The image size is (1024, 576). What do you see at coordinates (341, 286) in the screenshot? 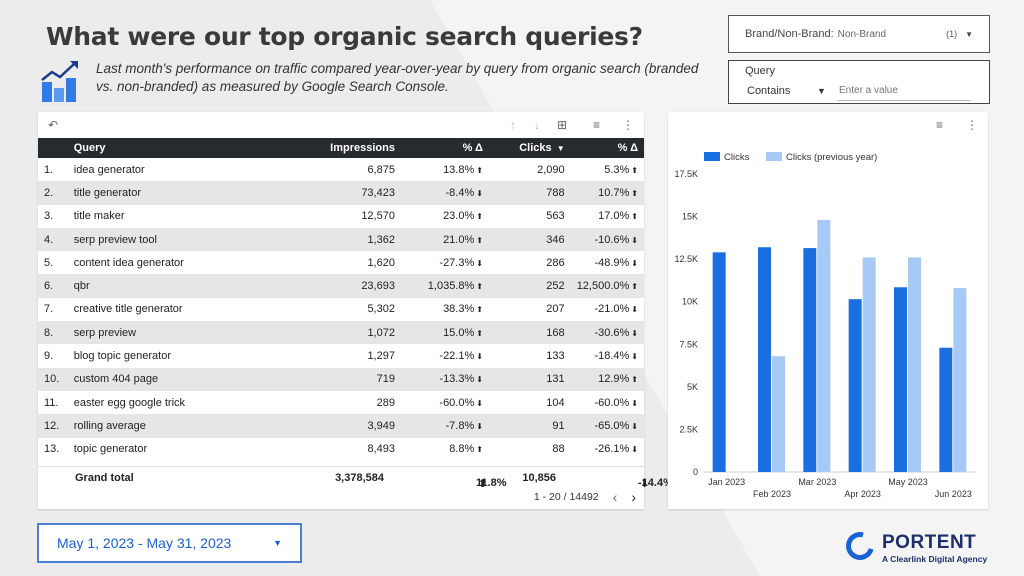
I see `table-row: 6. qbr 23,693 1,035.8% ⬆ 252 12,500.0% ⬆` at bounding box center [341, 286].